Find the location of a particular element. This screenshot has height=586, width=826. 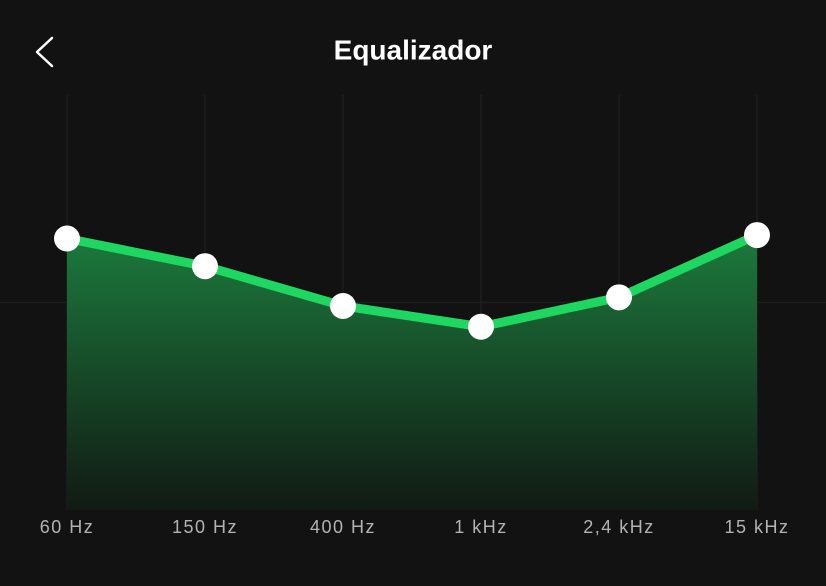

x-tick-label: 15 kHz is located at coordinates (756, 527).